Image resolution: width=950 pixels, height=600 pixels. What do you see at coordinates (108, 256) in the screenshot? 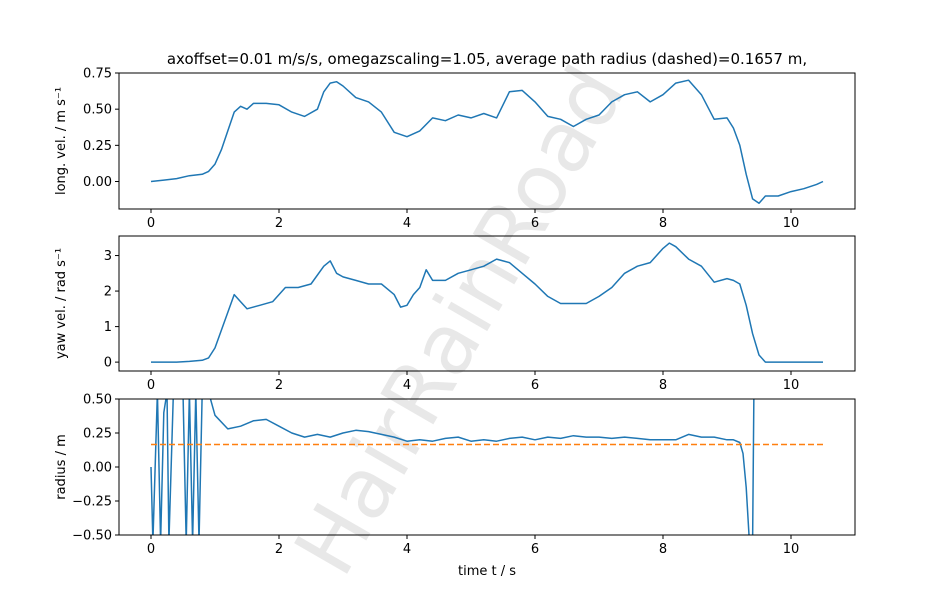
I see `y-tick-label: 3` at bounding box center [108, 256].